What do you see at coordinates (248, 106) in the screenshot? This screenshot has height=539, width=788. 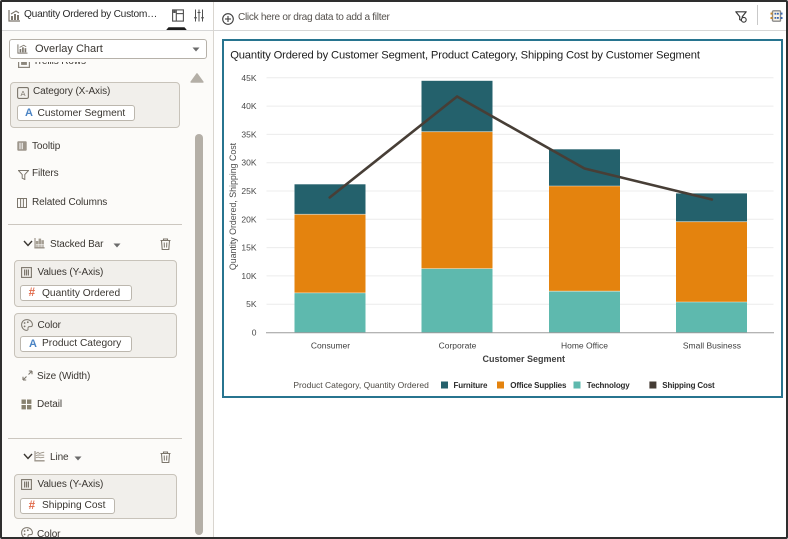 I see `svg-text: 40K` at bounding box center [248, 106].